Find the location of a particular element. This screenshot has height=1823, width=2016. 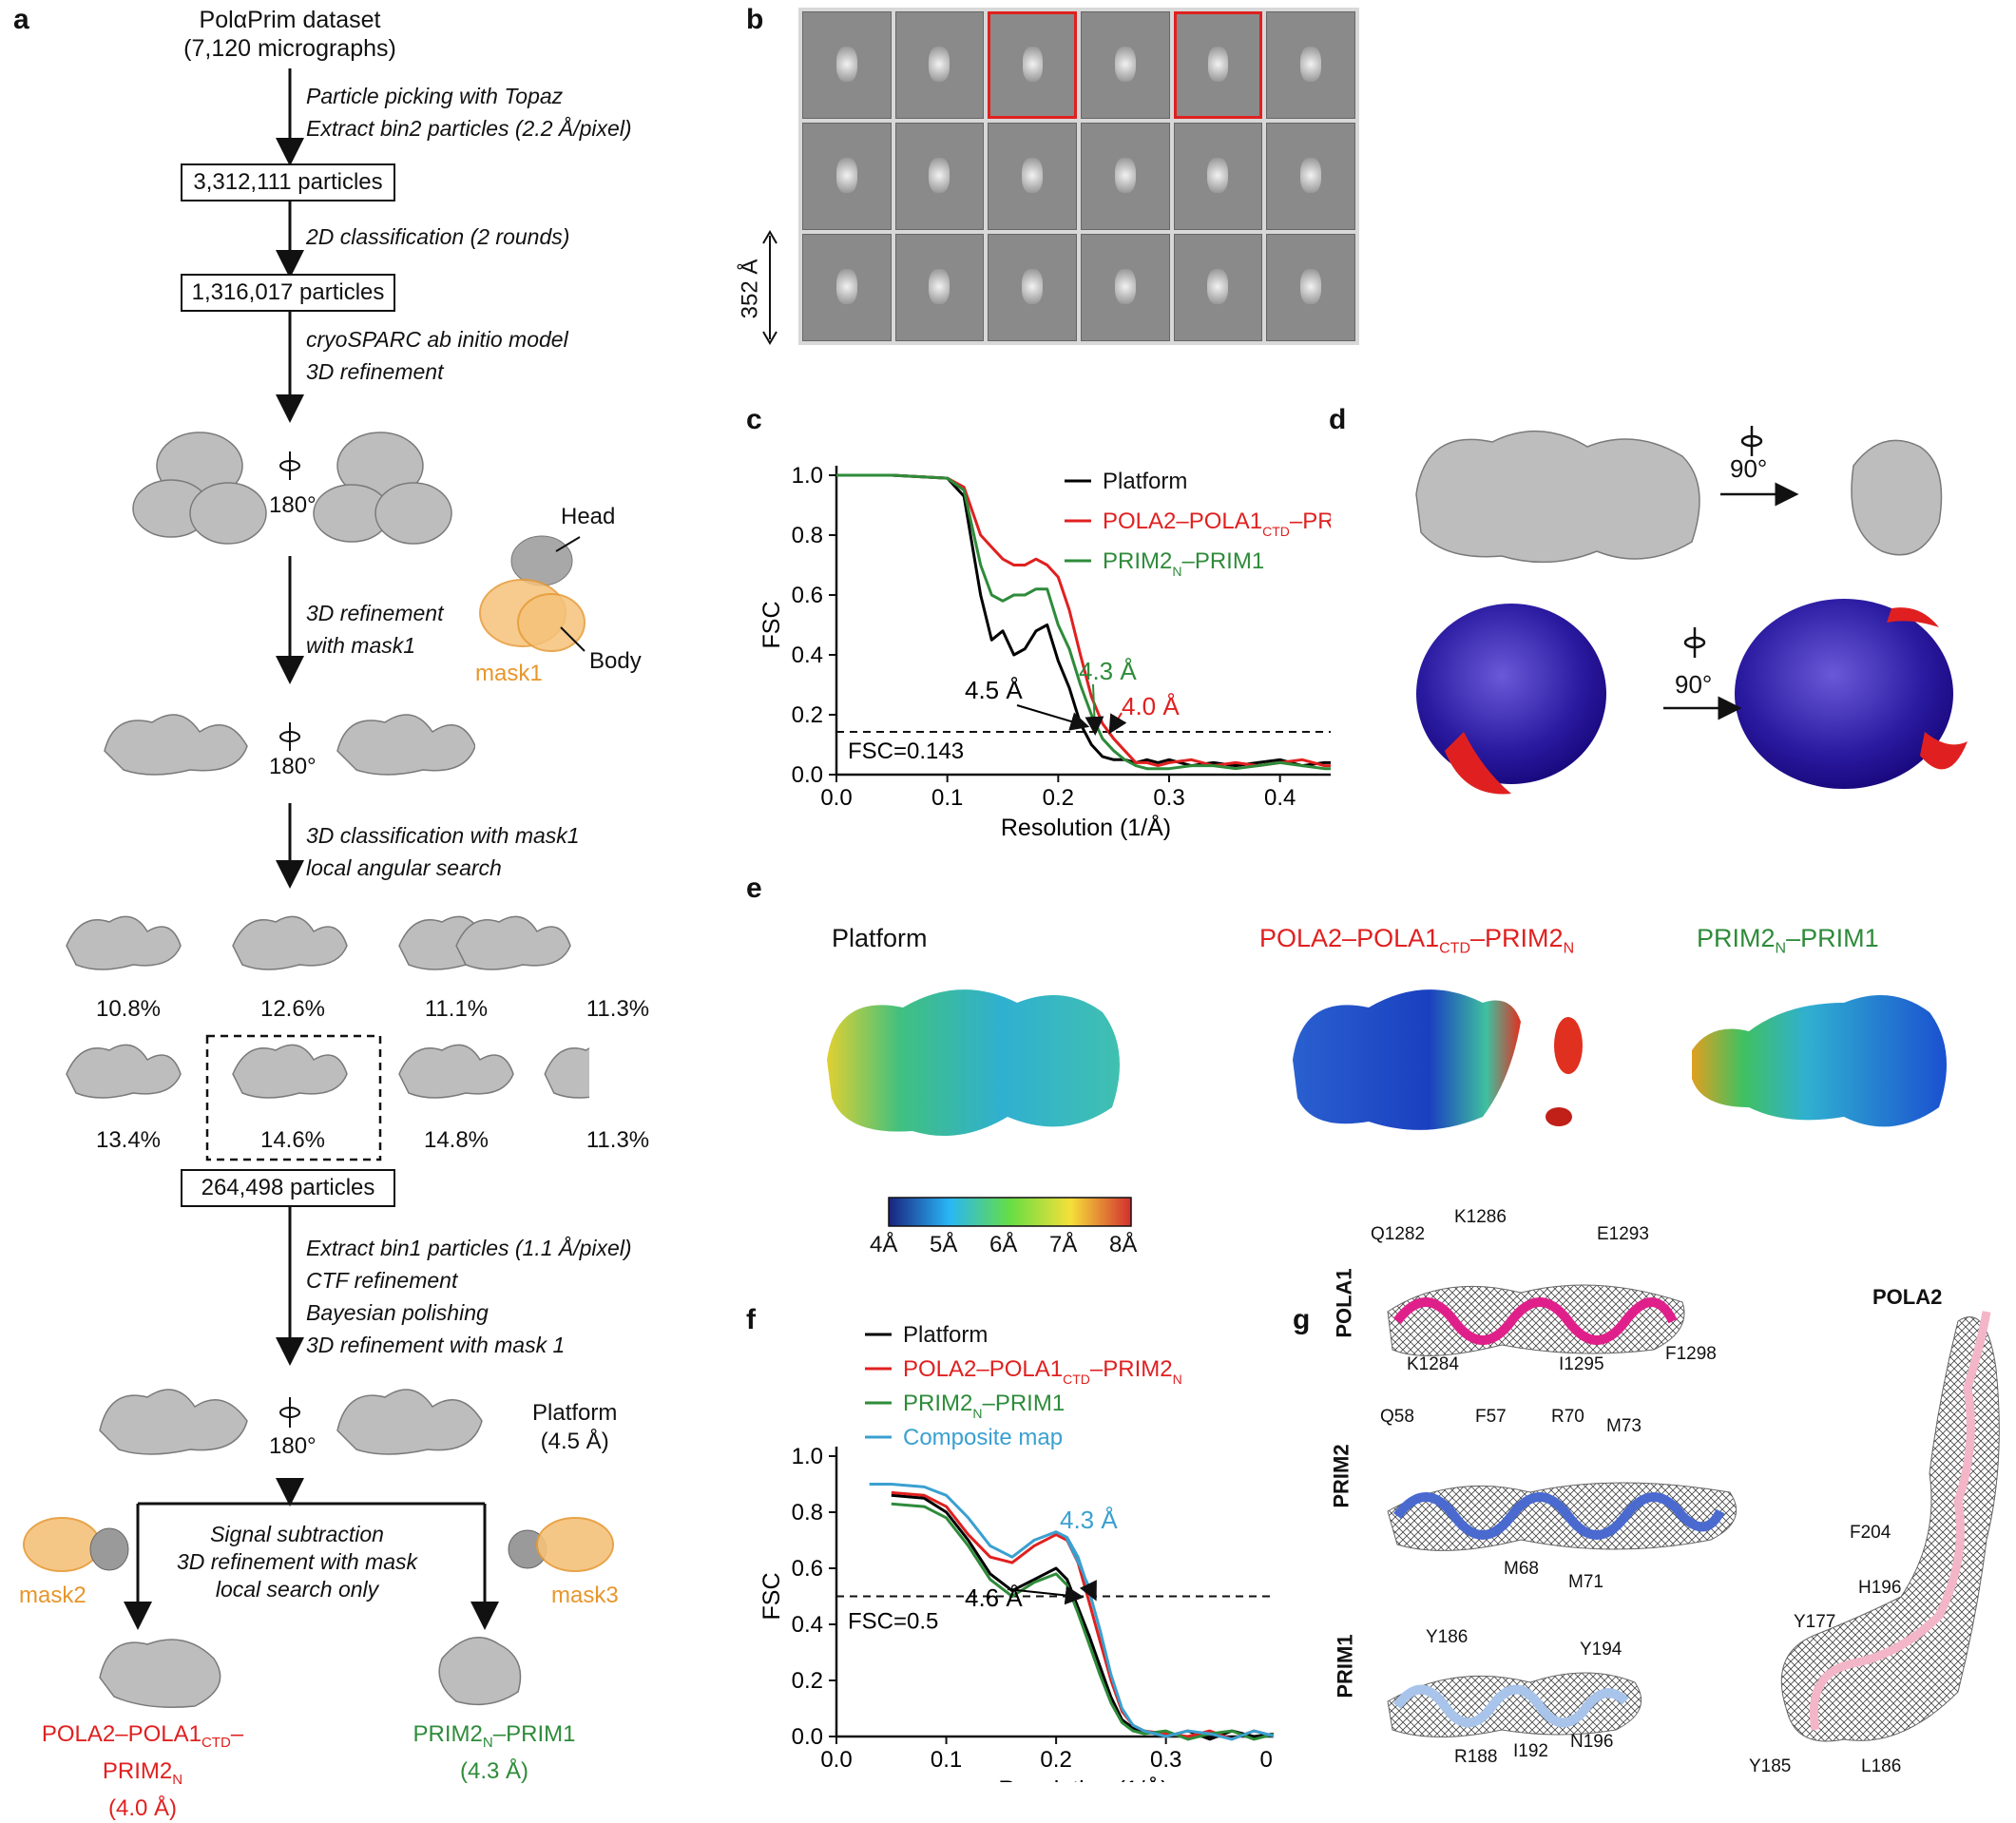

mask1-illustration is located at coordinates (532, 593).